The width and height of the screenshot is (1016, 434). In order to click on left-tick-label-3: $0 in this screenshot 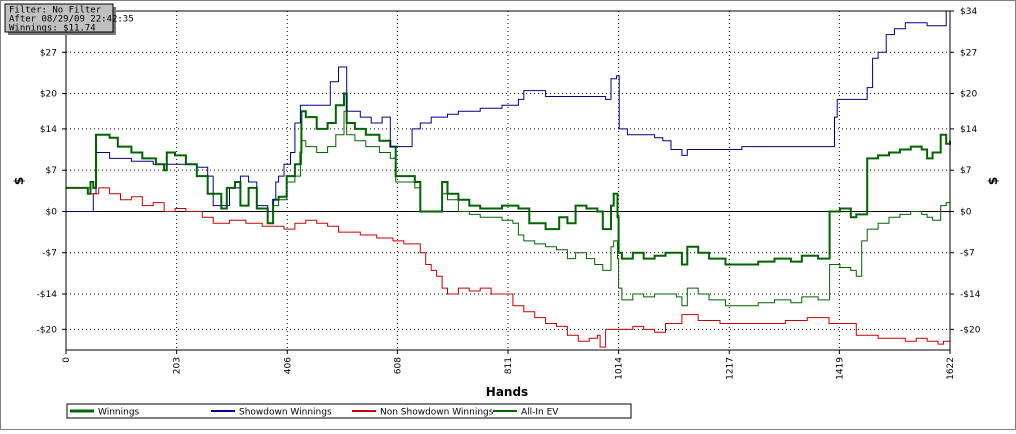, I will do `click(52, 212)`.